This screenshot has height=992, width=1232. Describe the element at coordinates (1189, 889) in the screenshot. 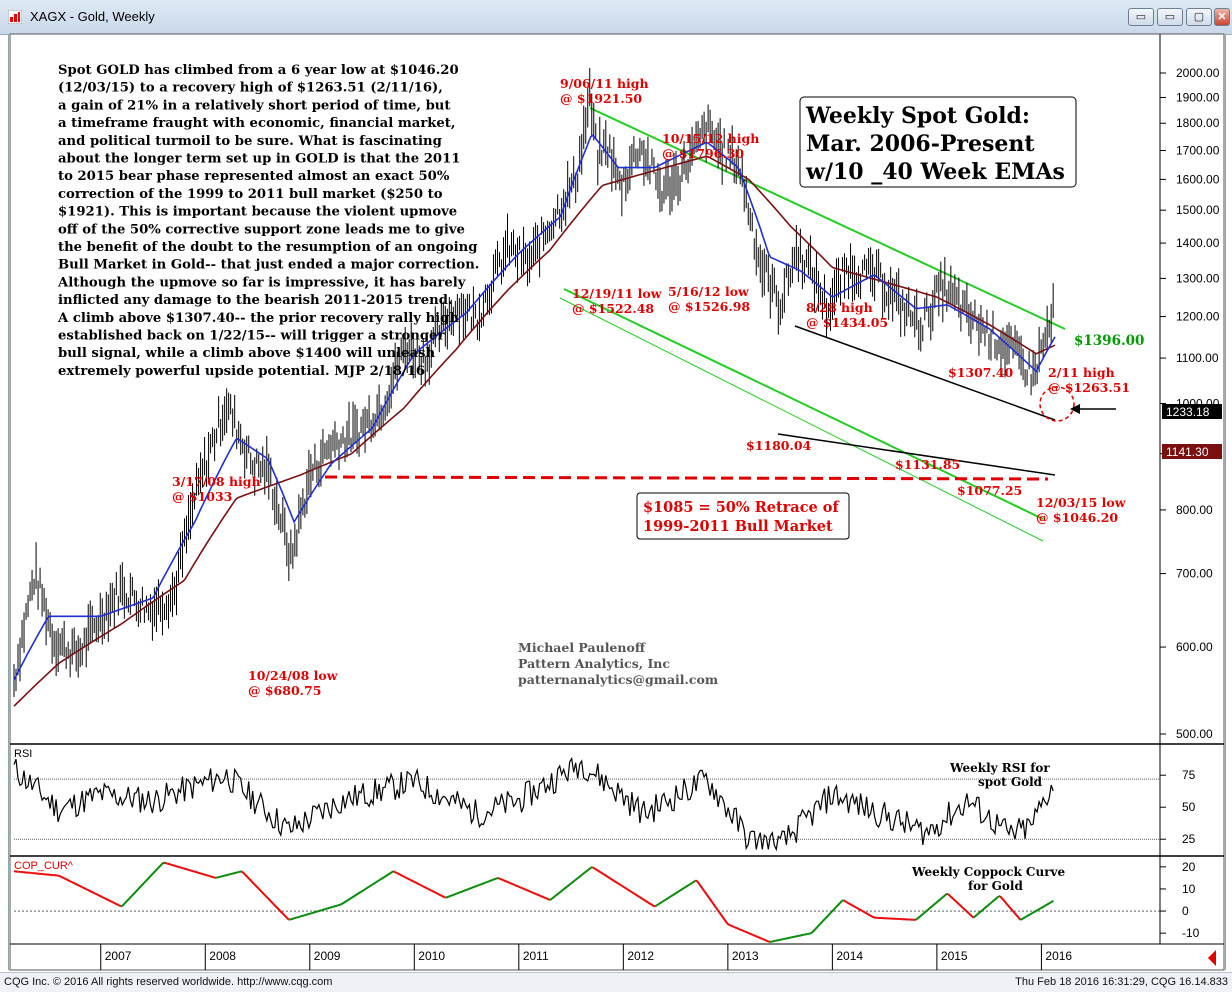

I see `coppock-tick-label: 10` at that location.